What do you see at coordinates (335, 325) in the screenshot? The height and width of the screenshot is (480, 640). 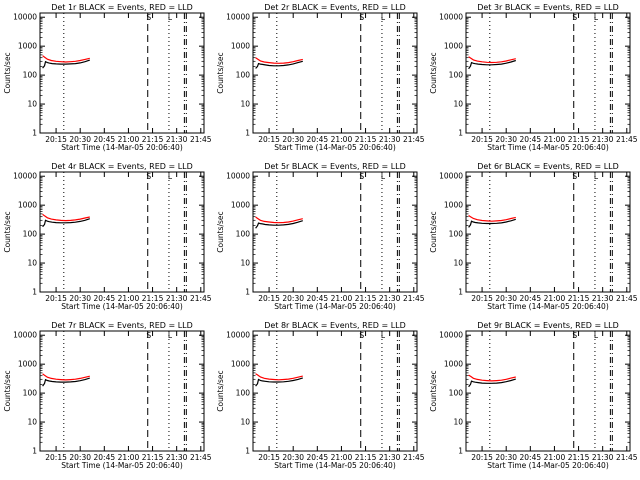 I see `chart-title: Det 8r BLACK = Events, RED = LLD` at bounding box center [335, 325].